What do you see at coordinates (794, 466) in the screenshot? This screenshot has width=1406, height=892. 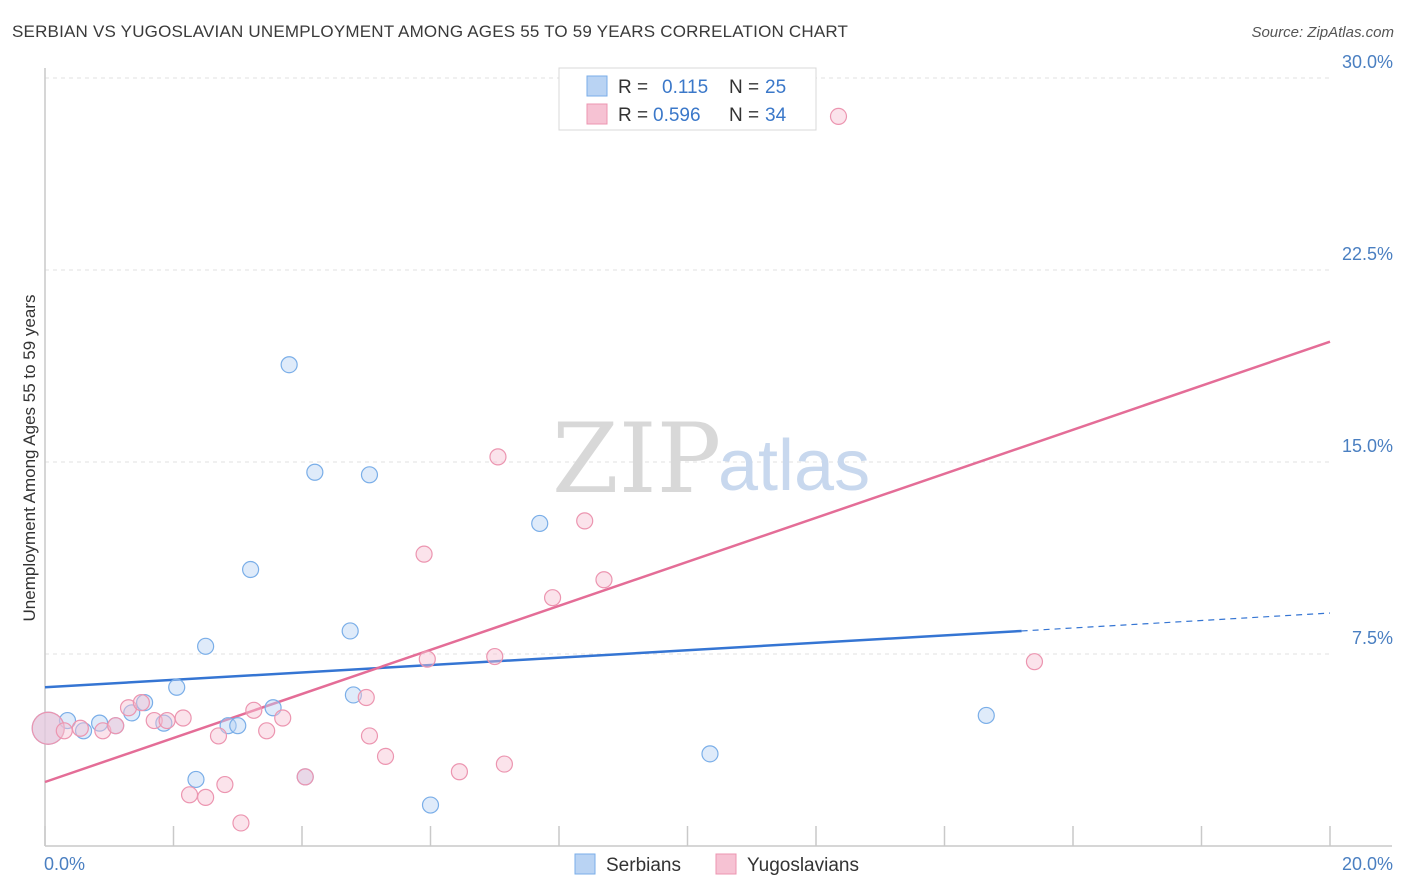 I see `watermark-atlas: atlas` at bounding box center [794, 466].